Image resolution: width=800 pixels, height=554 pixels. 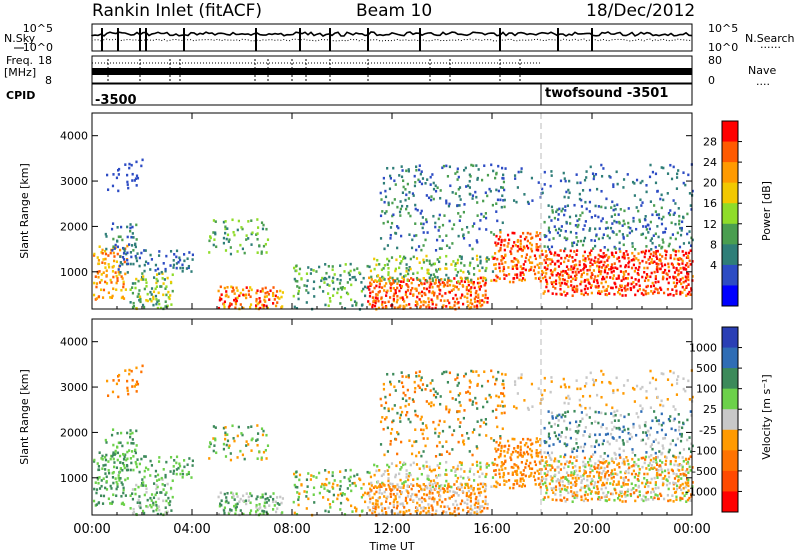 I want to click on cpid-panel: CPID -3500 twofsound -3501, so click(x=349, y=95).